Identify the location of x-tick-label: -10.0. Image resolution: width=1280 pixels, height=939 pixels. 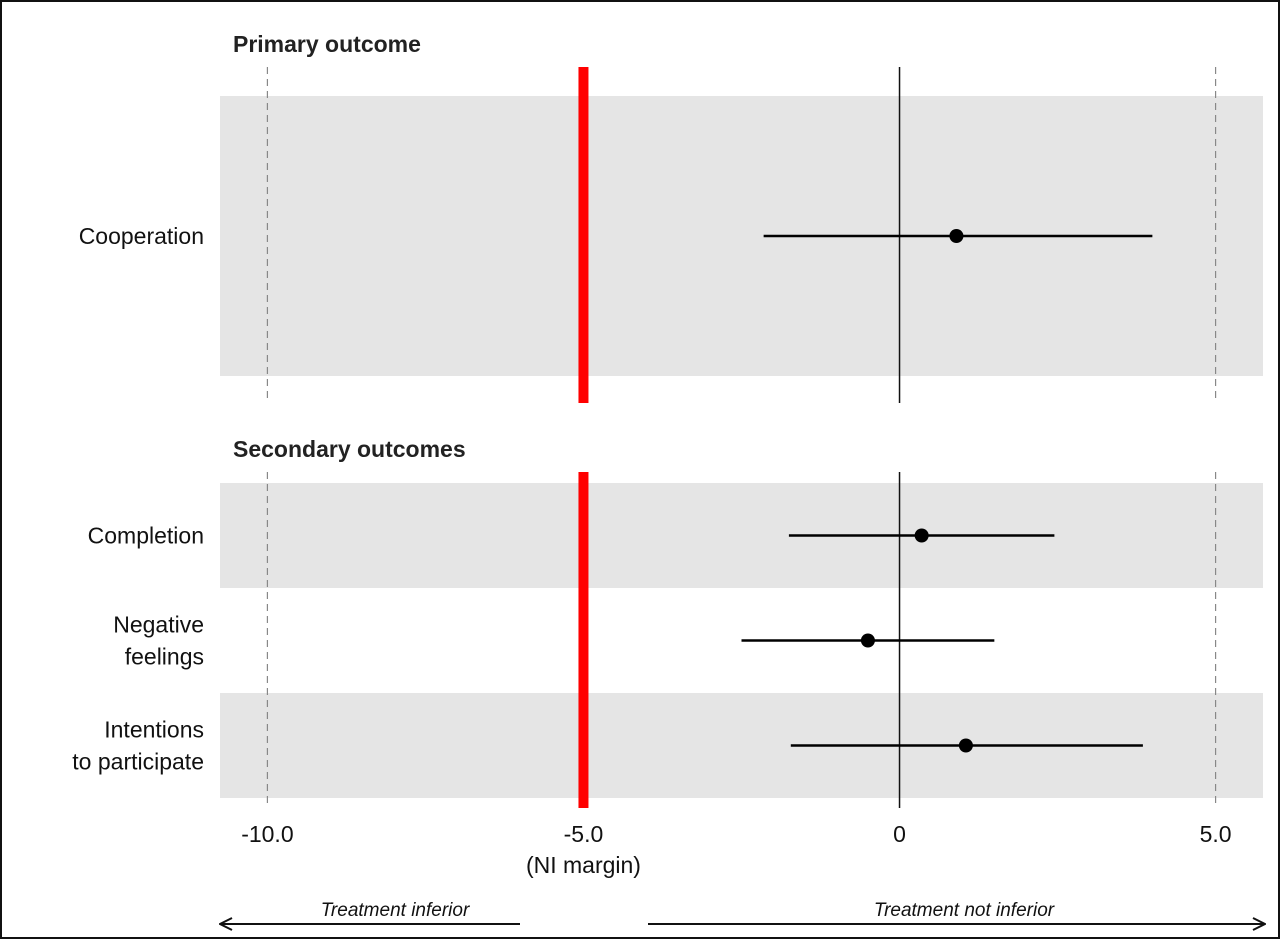
(267, 834).